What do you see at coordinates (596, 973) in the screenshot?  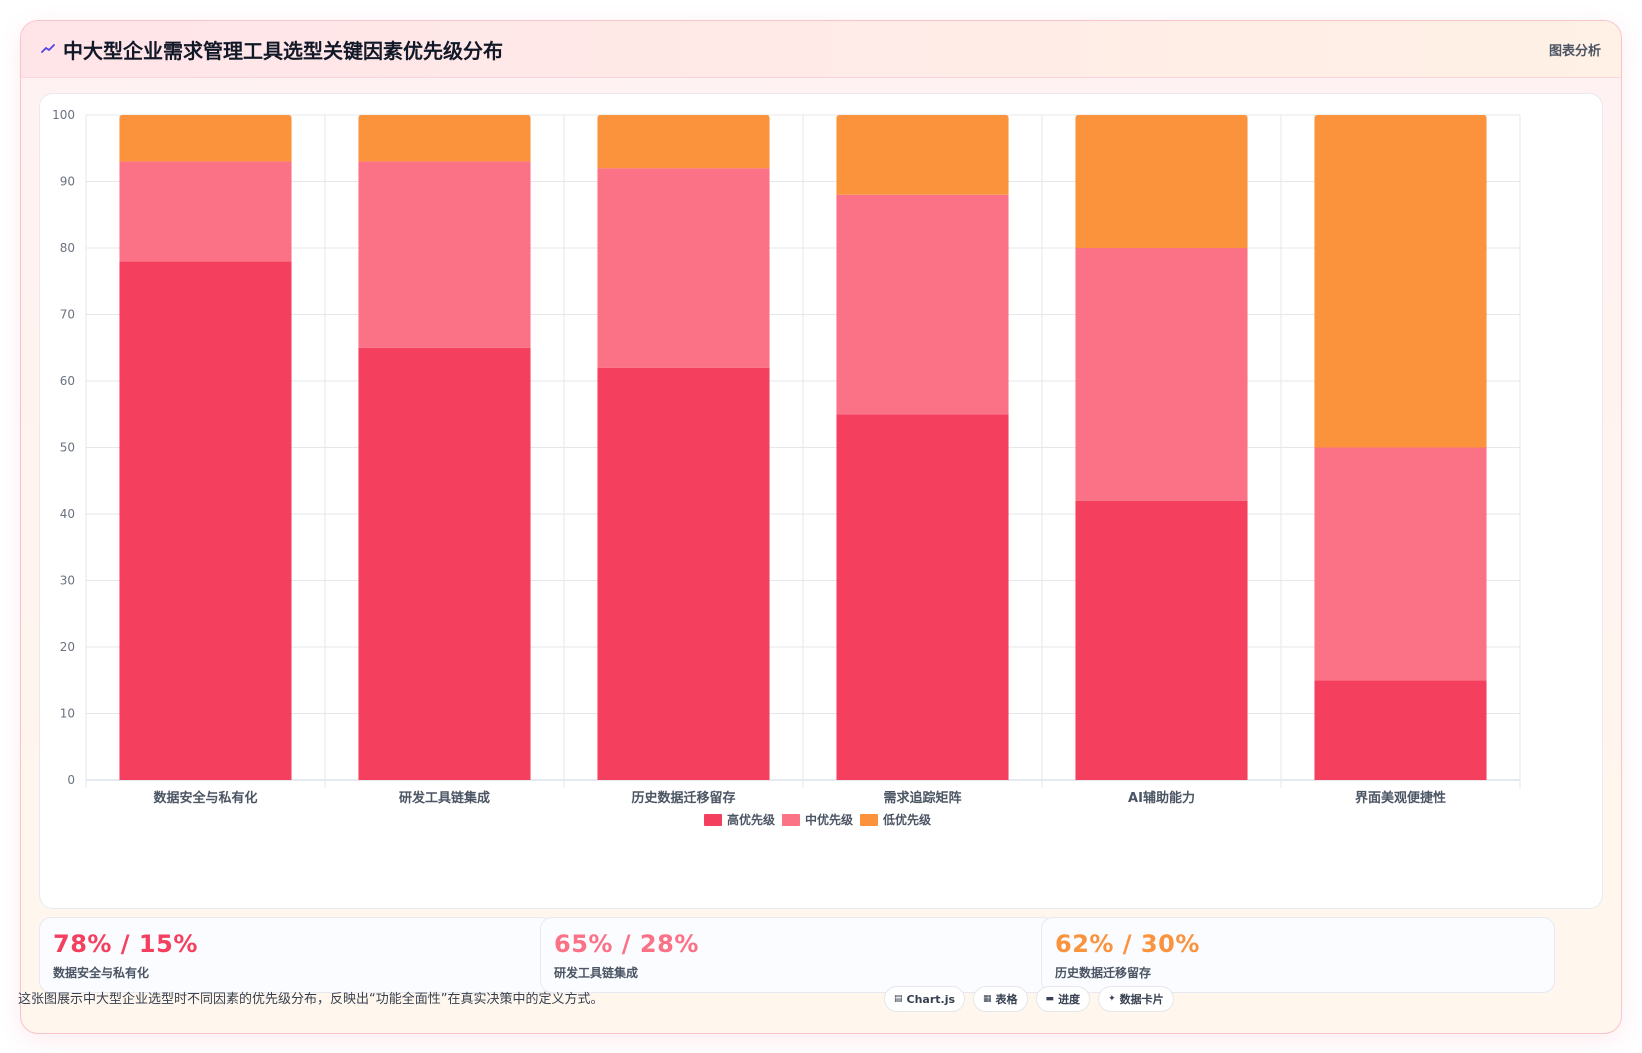 I see `stat-label: 研发工具链集成` at bounding box center [596, 973].